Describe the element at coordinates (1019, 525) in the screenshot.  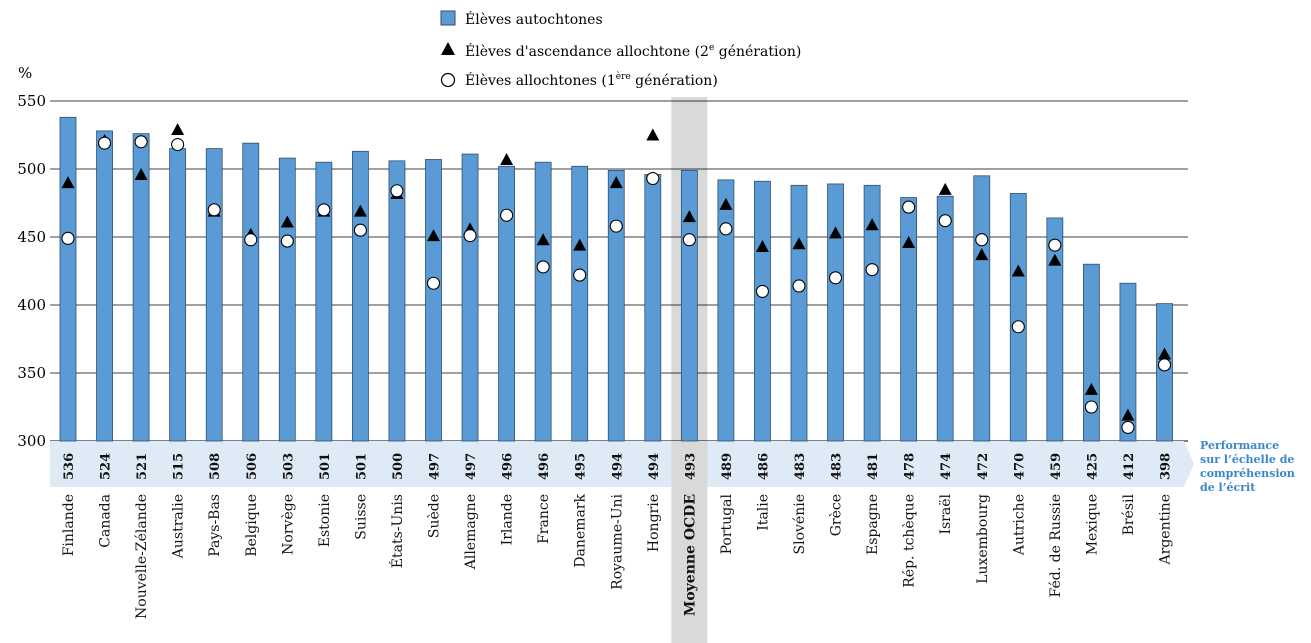
I see `category-label-27: Autriche` at that location.